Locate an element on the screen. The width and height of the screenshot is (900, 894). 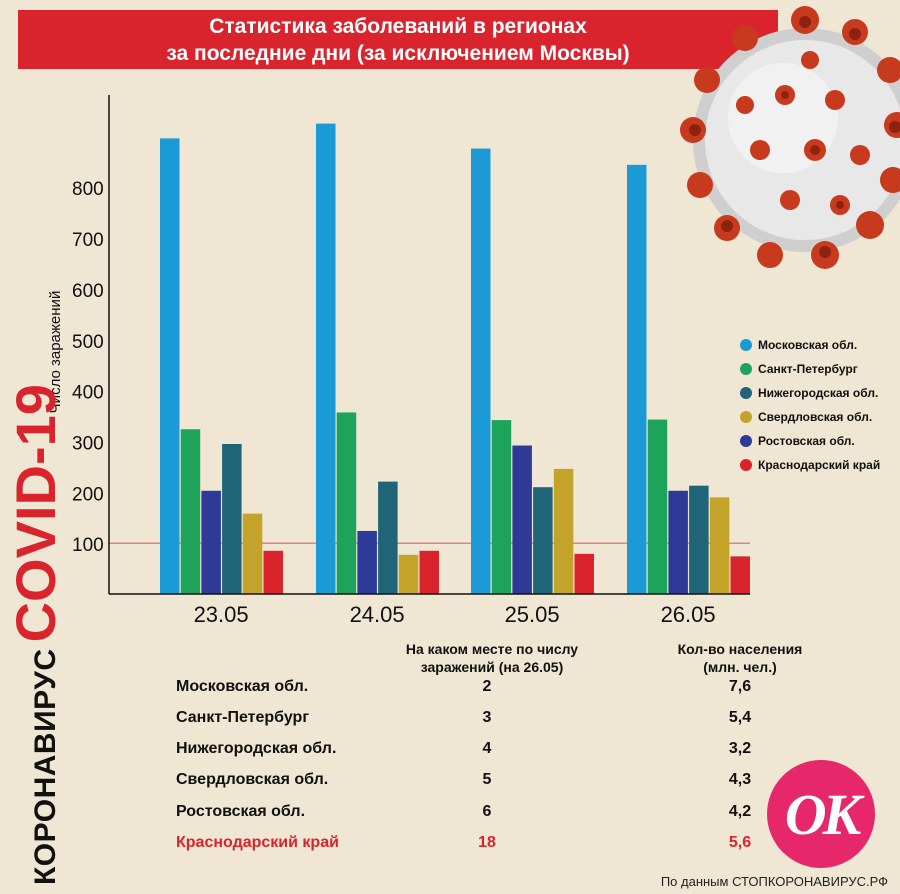
table-row: Московская обл. 2 7,6 is located at coordinates (450, 693).